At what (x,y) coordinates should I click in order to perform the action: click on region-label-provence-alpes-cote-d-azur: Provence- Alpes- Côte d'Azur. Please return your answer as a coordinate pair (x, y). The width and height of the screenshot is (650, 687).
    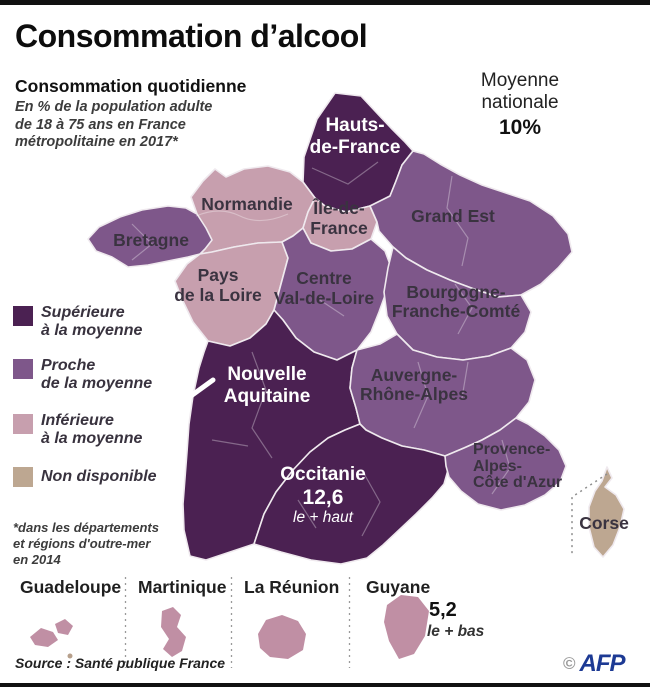
    Looking at the image, I should click on (518, 466).